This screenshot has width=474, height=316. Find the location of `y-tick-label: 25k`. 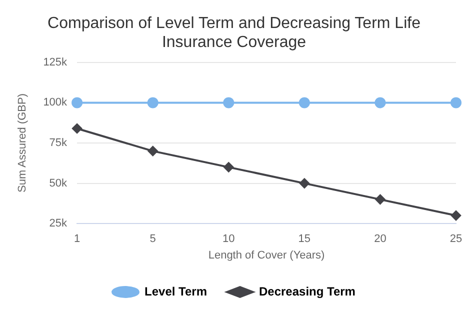

y-tick-label: 25k is located at coordinates (58, 224).